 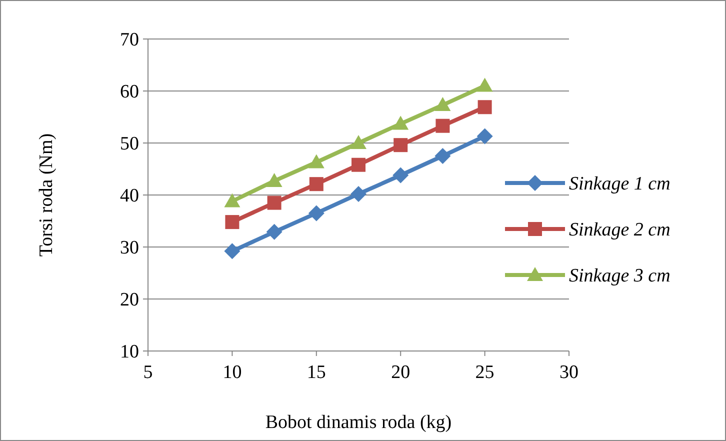 What do you see at coordinates (129, 196) in the screenshot?
I see `y-tick-label: 40` at bounding box center [129, 196].